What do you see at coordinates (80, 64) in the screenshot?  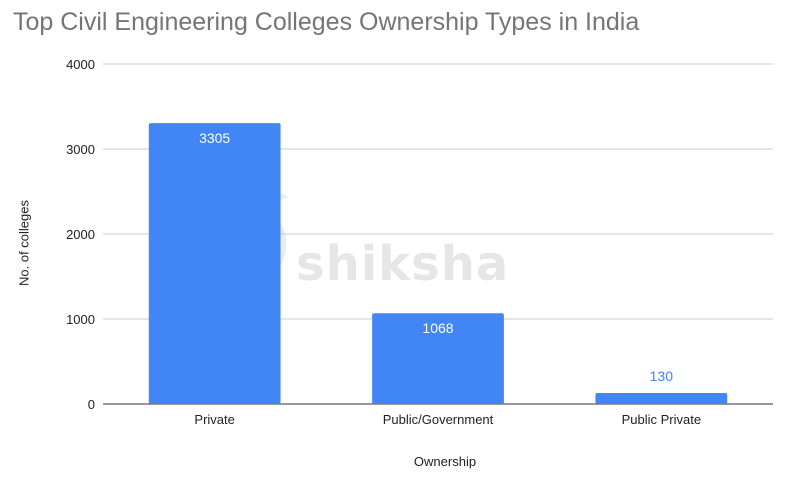 I see `y-tick-label: 4000` at bounding box center [80, 64].